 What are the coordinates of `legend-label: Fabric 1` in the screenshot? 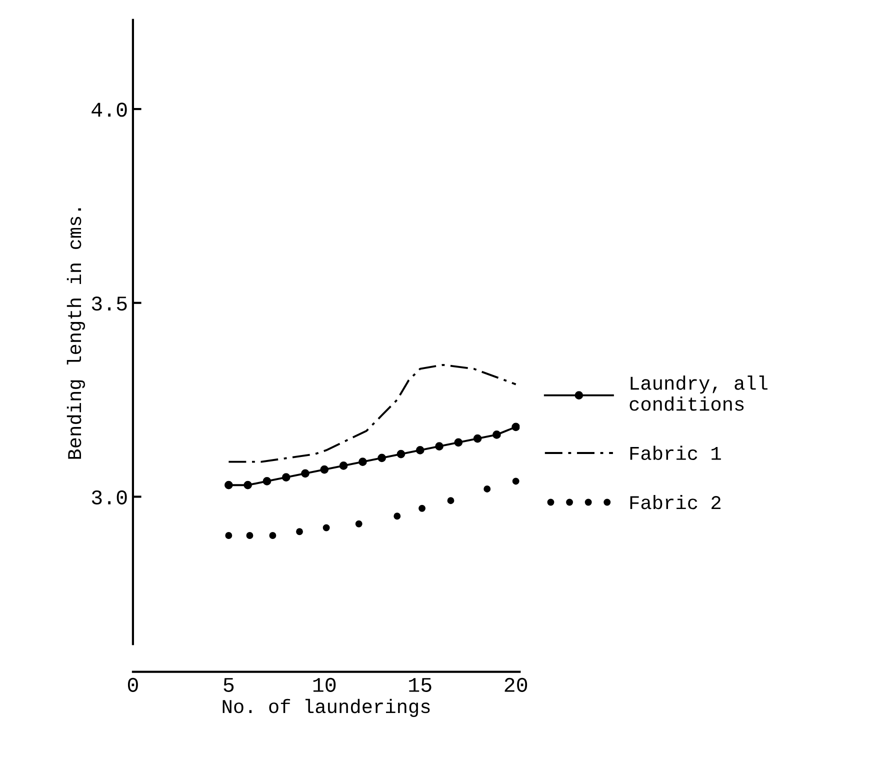 It's located at (675, 453).